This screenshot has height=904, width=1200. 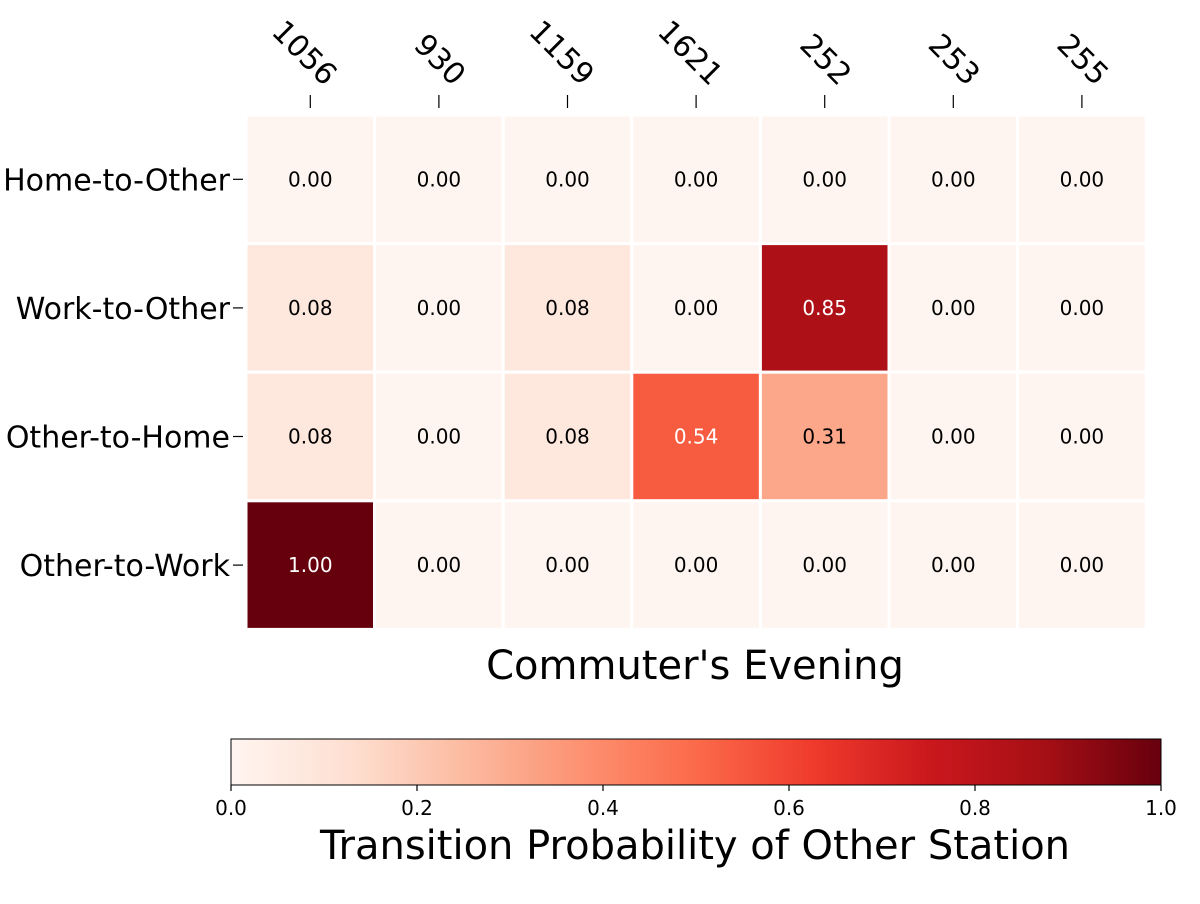 I want to click on x-tick-label: 255, so click(x=1082, y=59).